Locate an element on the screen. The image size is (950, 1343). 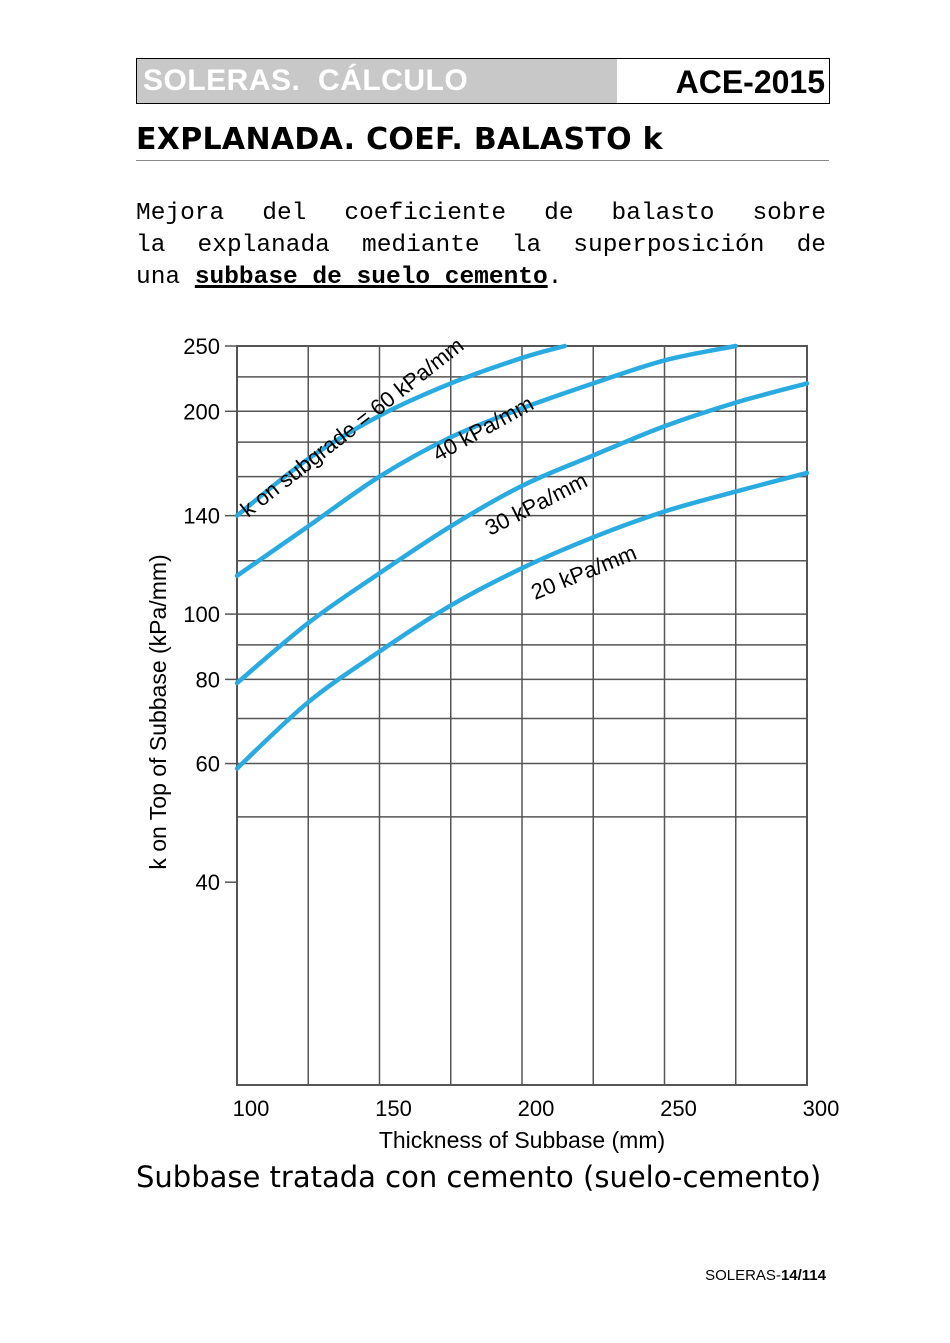
header-document-code: ACE-2015 is located at coordinates (750, 82).